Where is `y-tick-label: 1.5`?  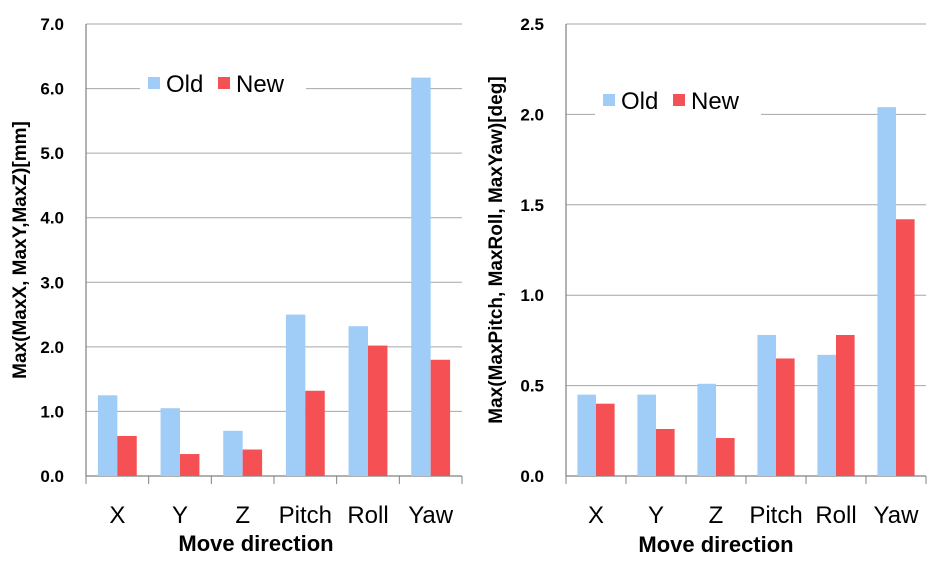
y-tick-label: 1.5 is located at coordinates (532, 205).